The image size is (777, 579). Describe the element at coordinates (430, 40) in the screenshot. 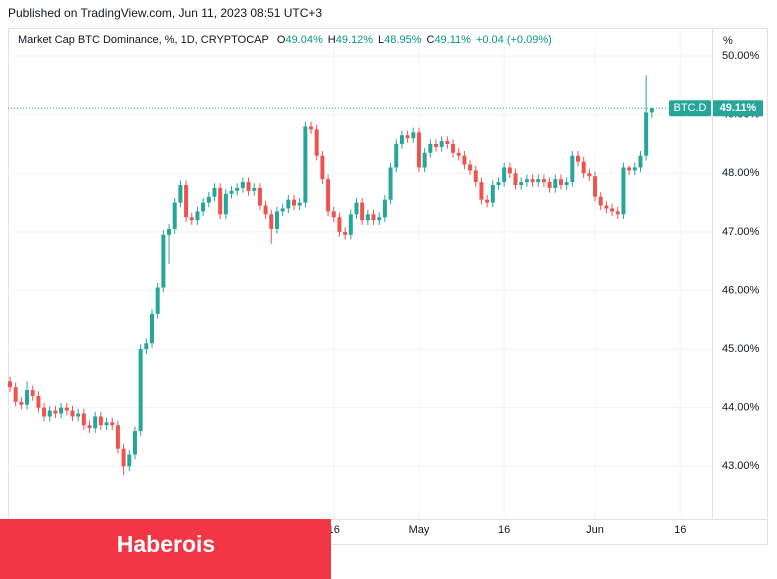

I see `legend-key: C` at that location.